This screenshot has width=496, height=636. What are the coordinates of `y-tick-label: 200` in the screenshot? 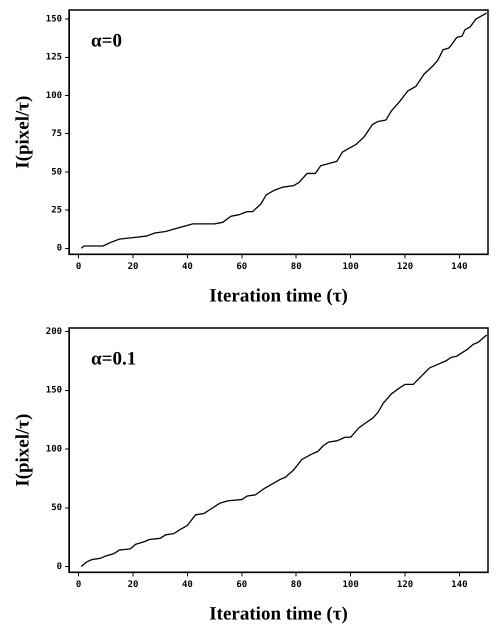 It's located at (54, 331).